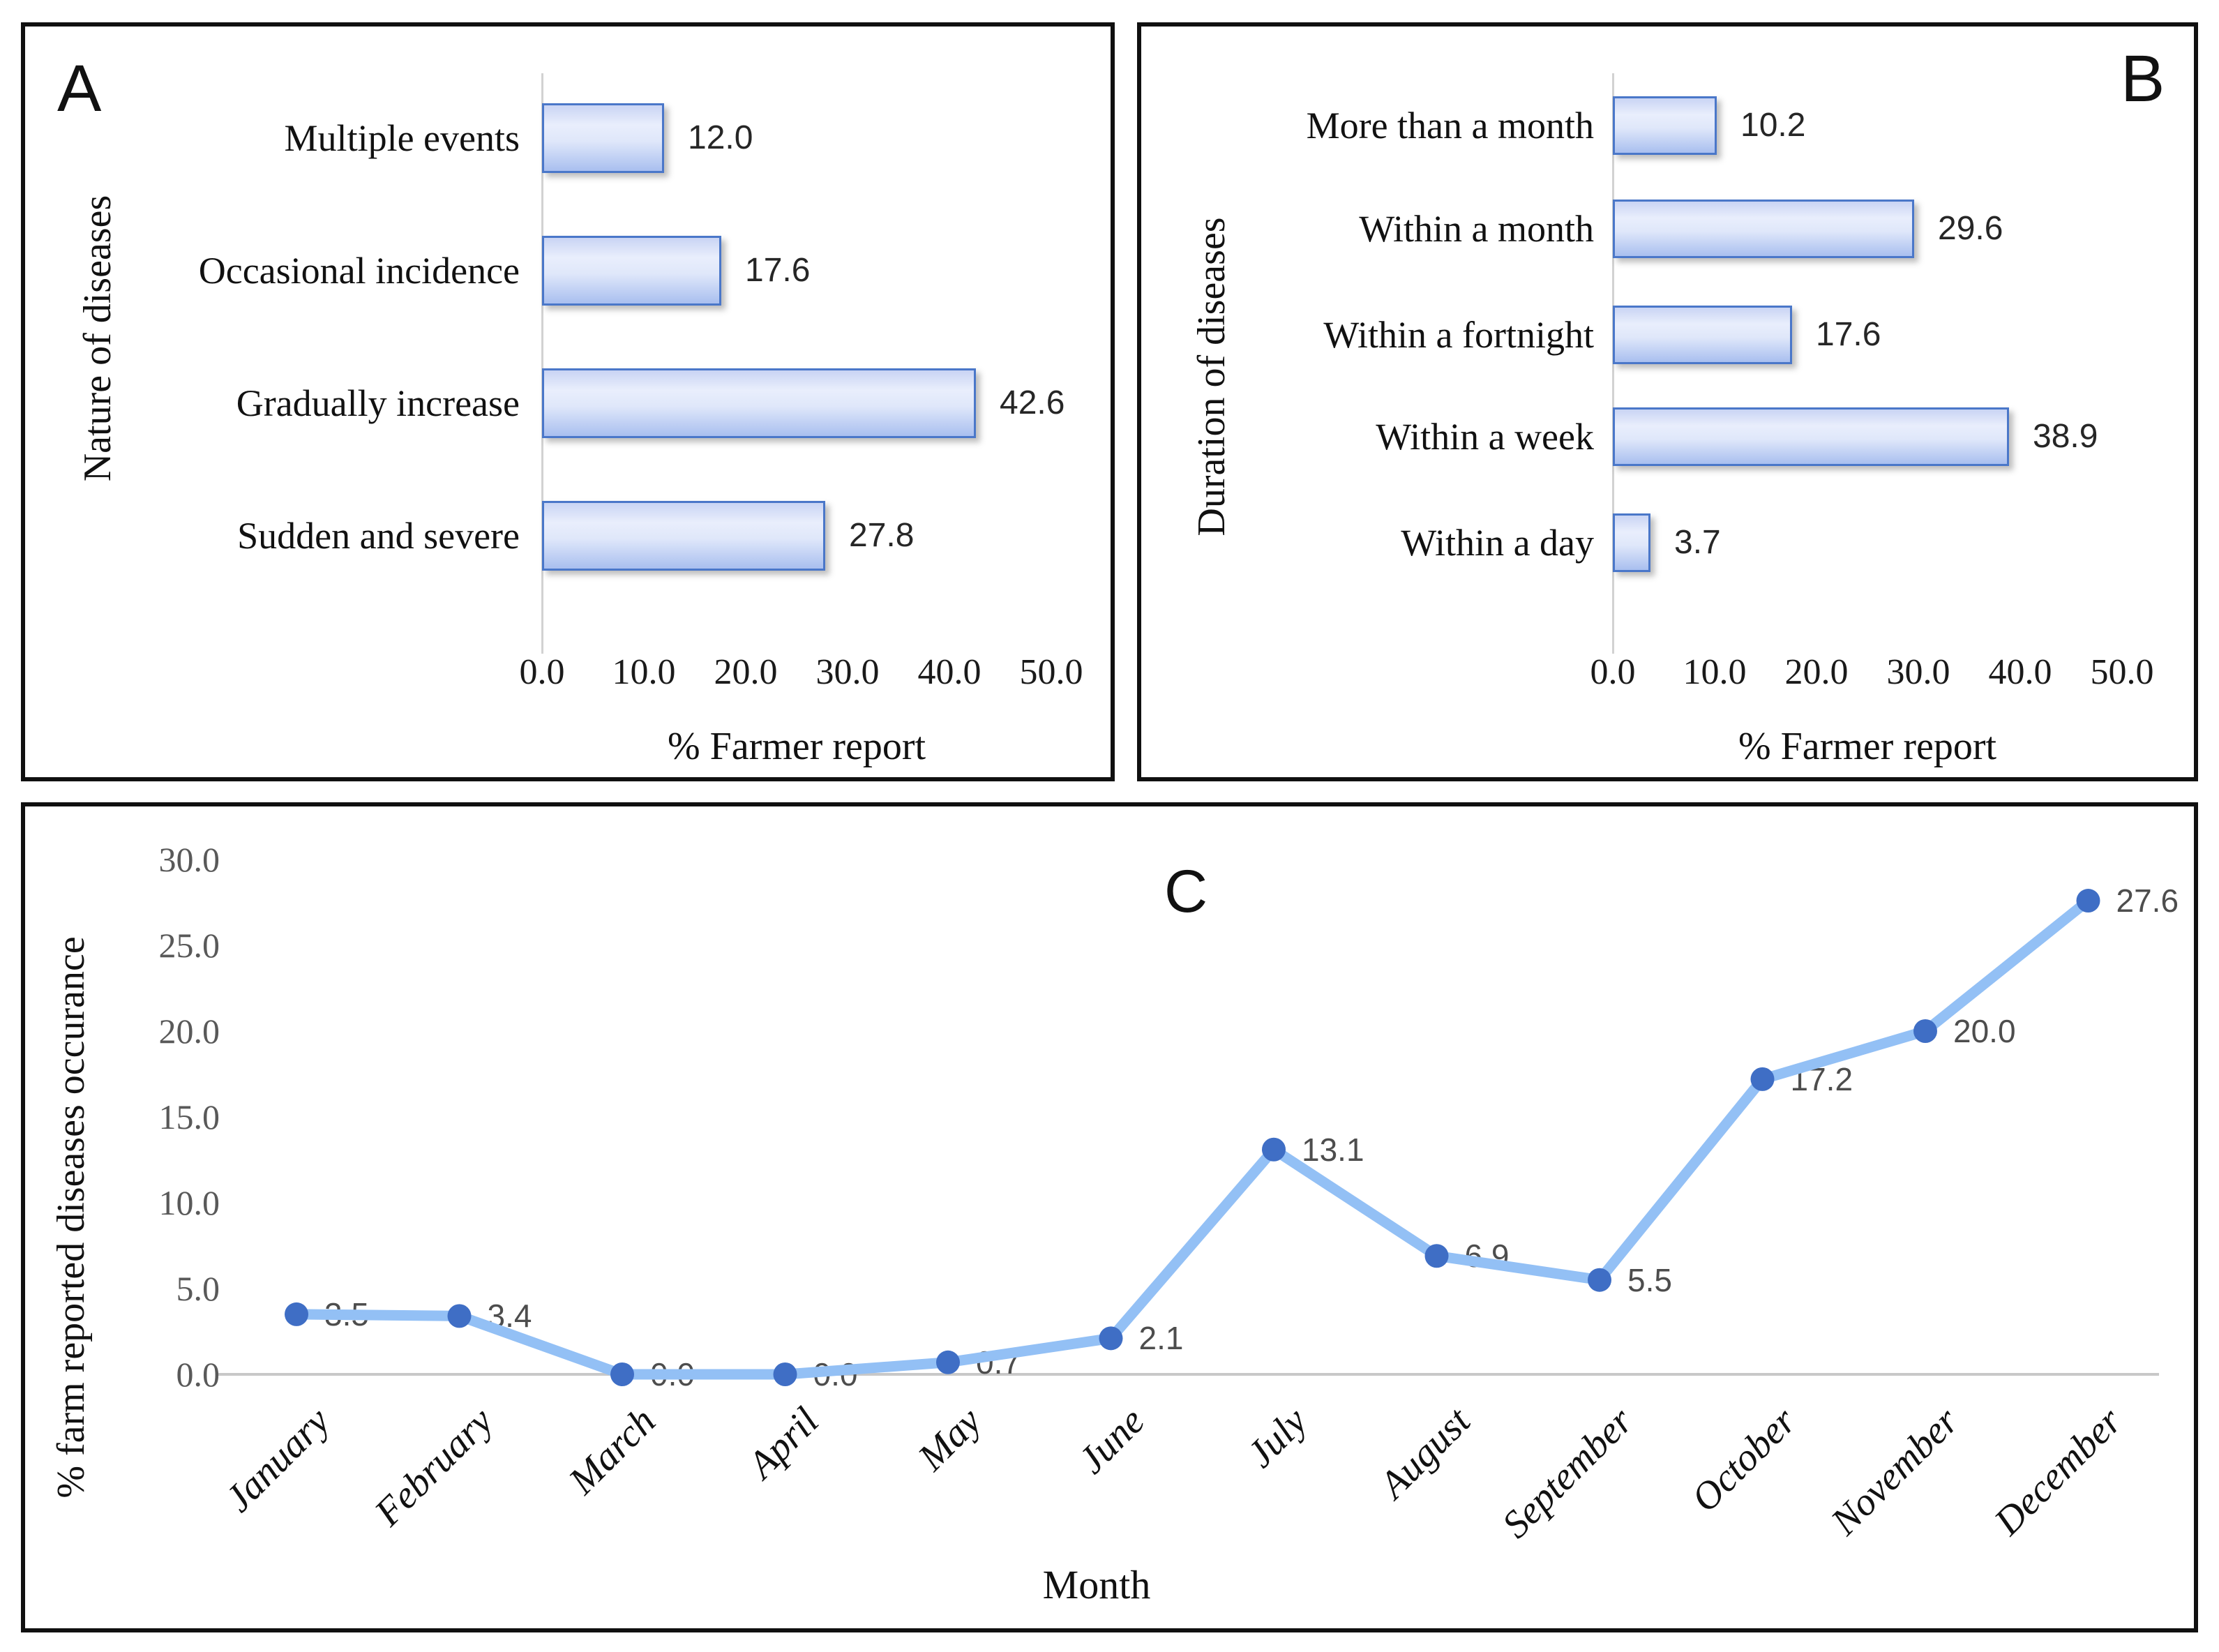 This screenshot has width=2219, height=1652. I want to click on panel-c-axis-line, so click(1188, 1374).